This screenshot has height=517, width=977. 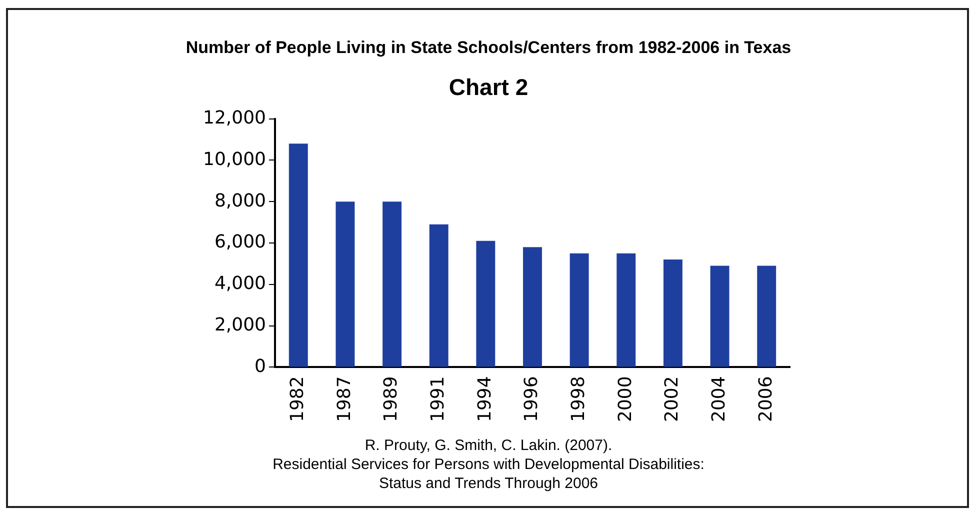 What do you see at coordinates (391, 399) in the screenshot?
I see `x-tick-label: 1989` at bounding box center [391, 399].